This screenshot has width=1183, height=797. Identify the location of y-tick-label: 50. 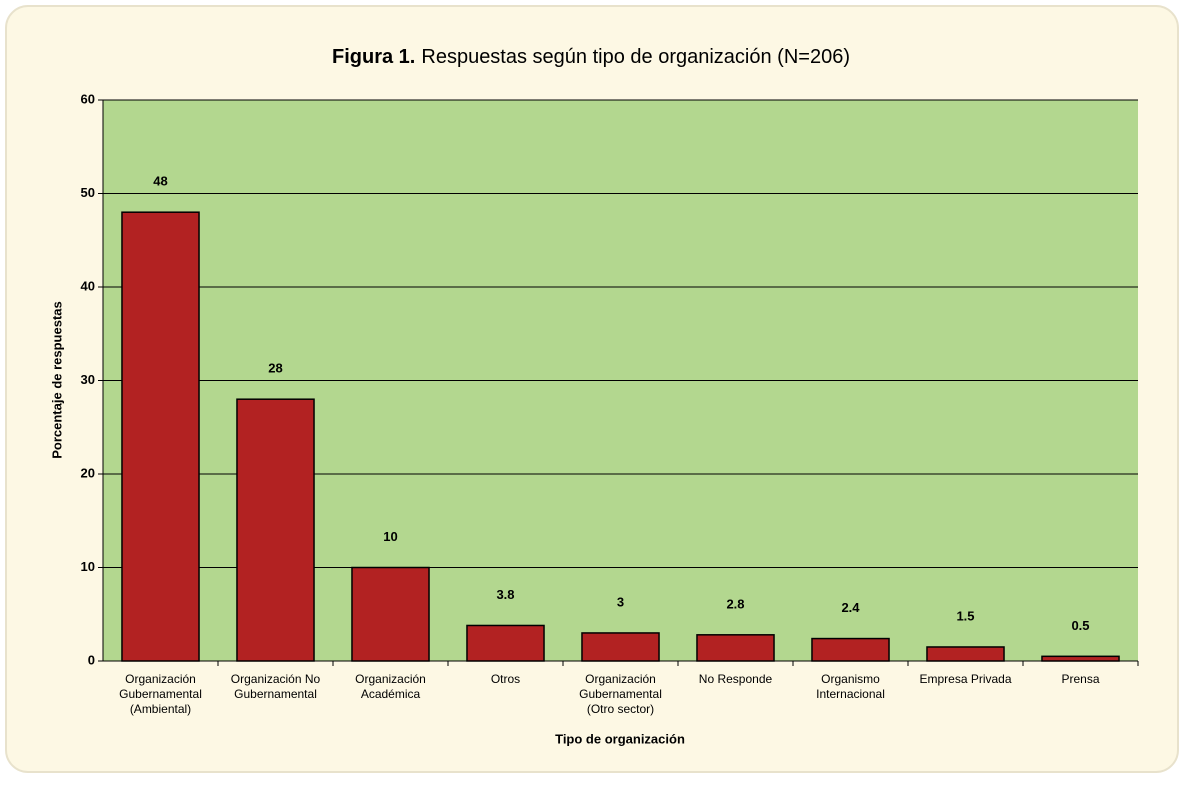
(88, 192).